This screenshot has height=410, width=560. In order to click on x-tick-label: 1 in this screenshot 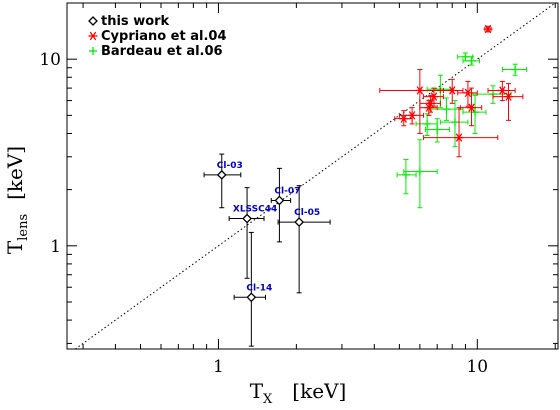, I will do `click(218, 367)`.